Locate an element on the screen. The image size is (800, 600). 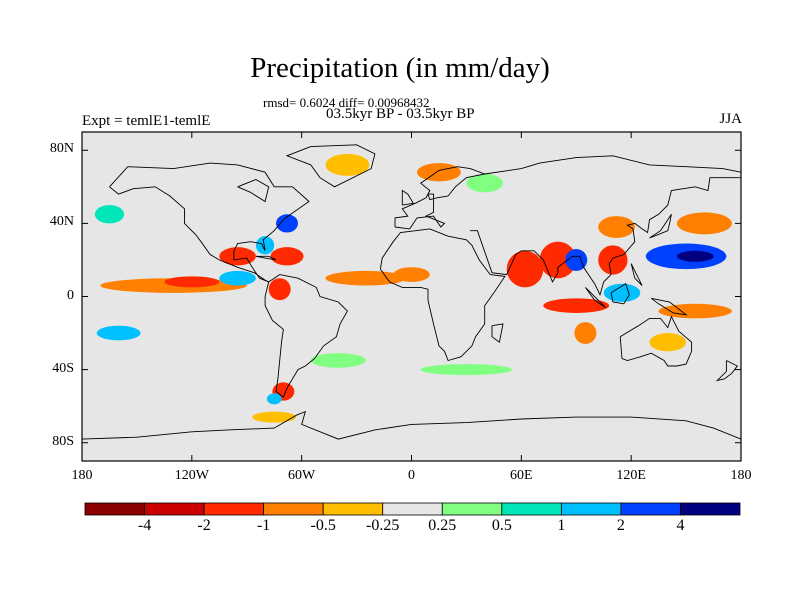
anomaly-maritime-continent-wet is located at coordinates (622, 292).